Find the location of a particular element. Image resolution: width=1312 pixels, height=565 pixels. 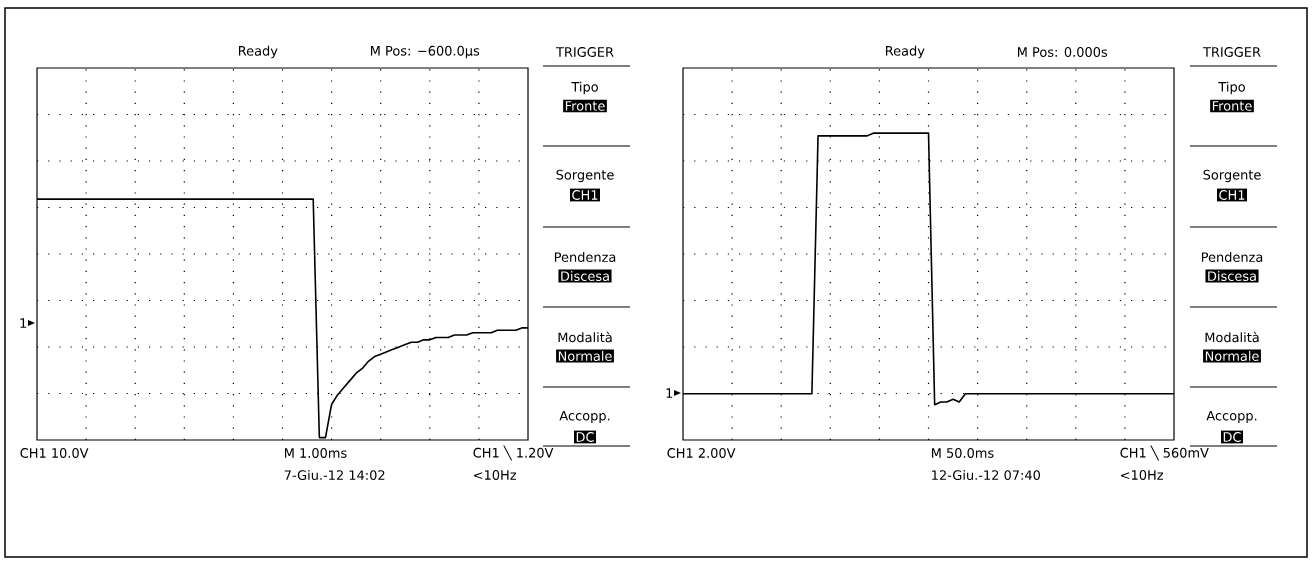

text: 12-Giu.-12 07:40 is located at coordinates (986, 474).